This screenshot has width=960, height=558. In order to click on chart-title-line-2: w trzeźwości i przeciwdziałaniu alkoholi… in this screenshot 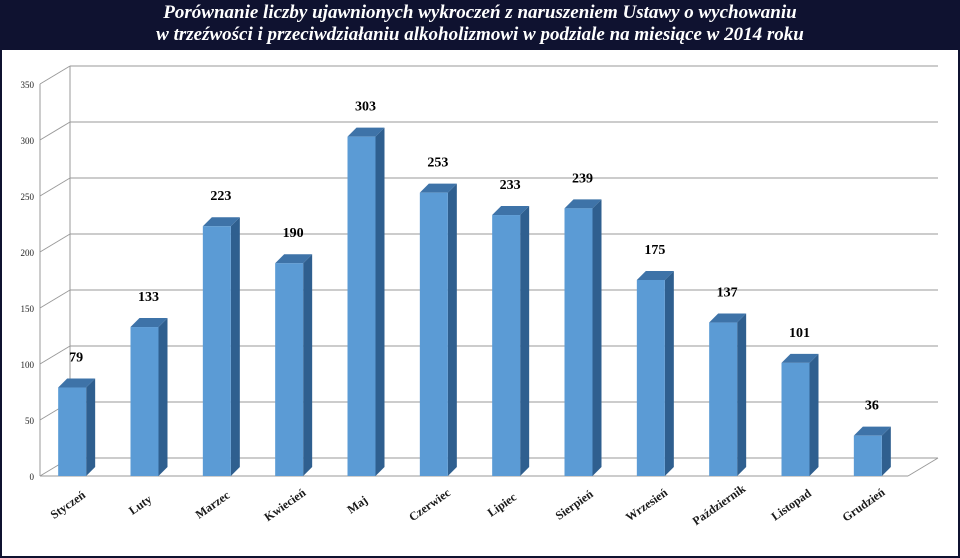, I will do `click(480, 34)`.